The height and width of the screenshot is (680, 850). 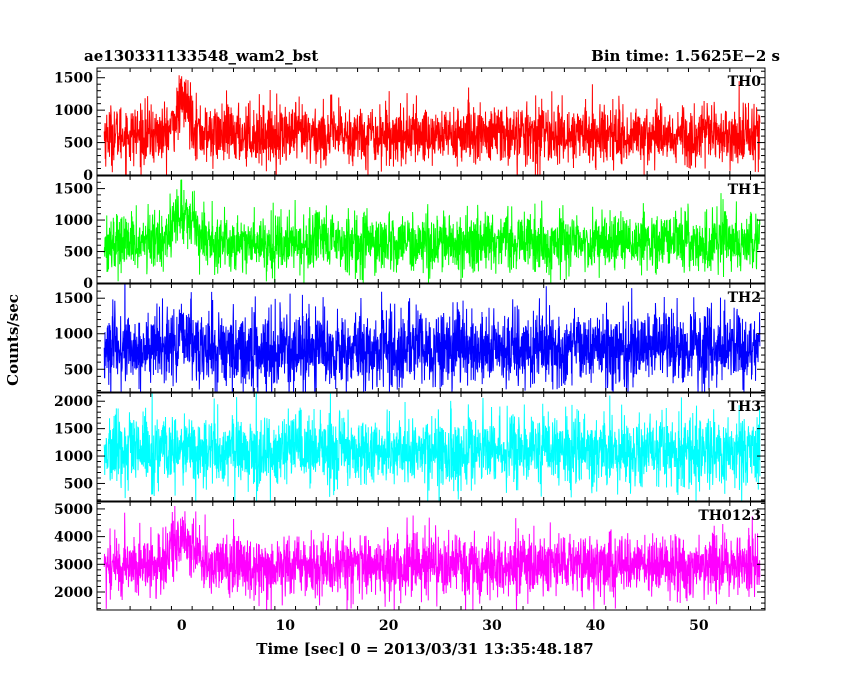 What do you see at coordinates (424, 649) in the screenshot?
I see `x-axis-label: Time [sec] 0 = 2013/03/31 13:35:48.187` at bounding box center [424, 649].